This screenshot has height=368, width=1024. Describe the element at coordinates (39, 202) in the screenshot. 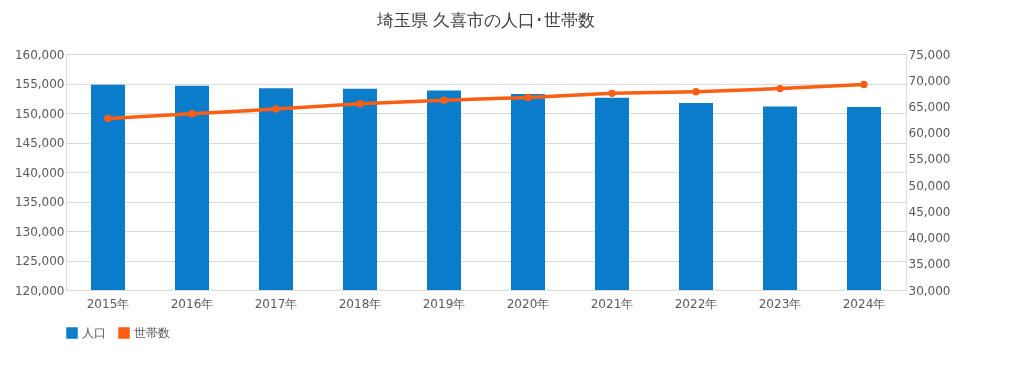

I see `y-tick-label: 135,000` at that location.